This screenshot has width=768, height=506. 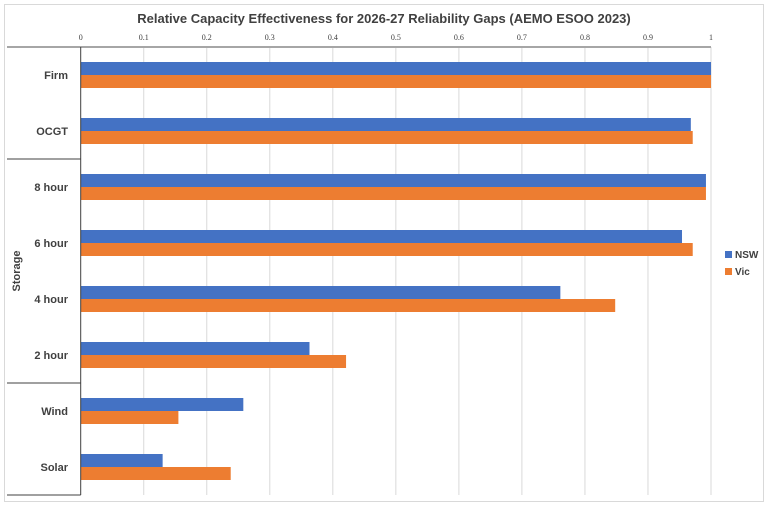 What do you see at coordinates (396, 37) in the screenshot?
I see `x-tick-label: 0.5` at bounding box center [396, 37].